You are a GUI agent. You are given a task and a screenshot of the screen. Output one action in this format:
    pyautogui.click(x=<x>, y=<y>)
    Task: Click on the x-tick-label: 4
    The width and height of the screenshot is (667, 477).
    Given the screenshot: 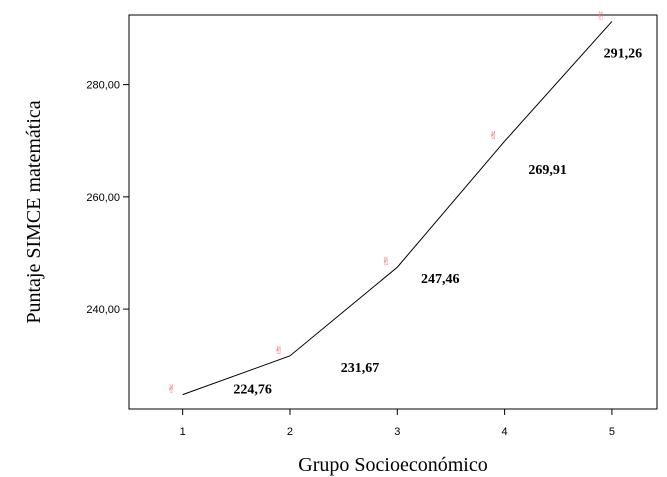 What is the action you would take?
    pyautogui.click(x=505, y=432)
    